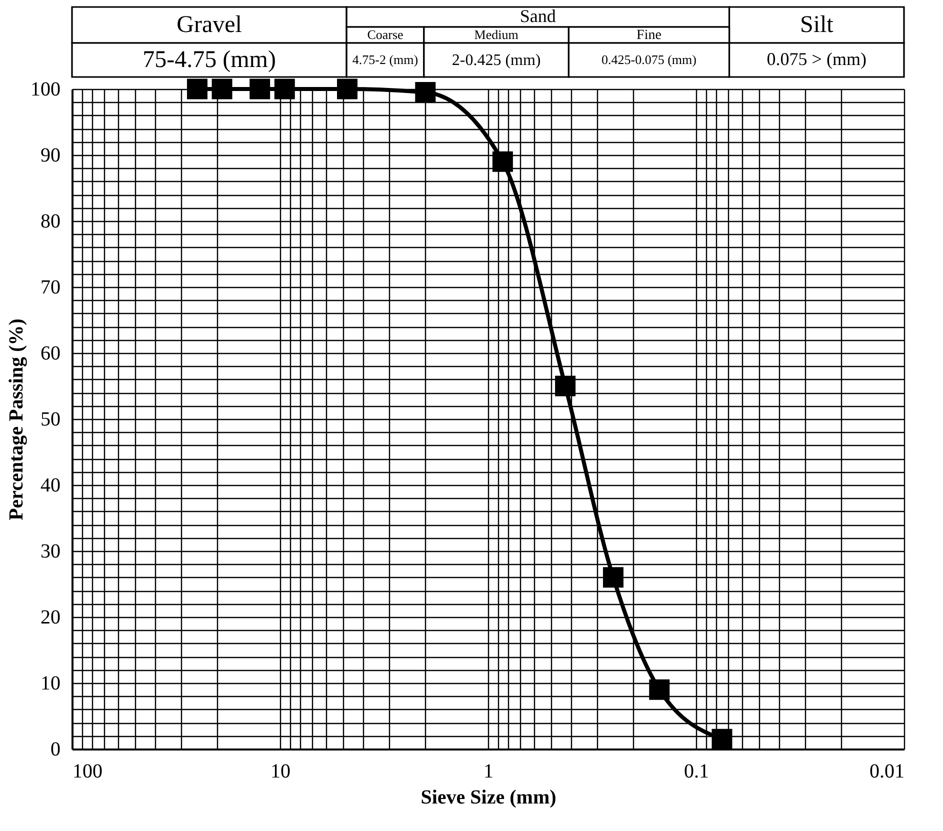  What do you see at coordinates (496, 60) in the screenshot?
I see `text: 2-0.425 (mm)` at bounding box center [496, 60].